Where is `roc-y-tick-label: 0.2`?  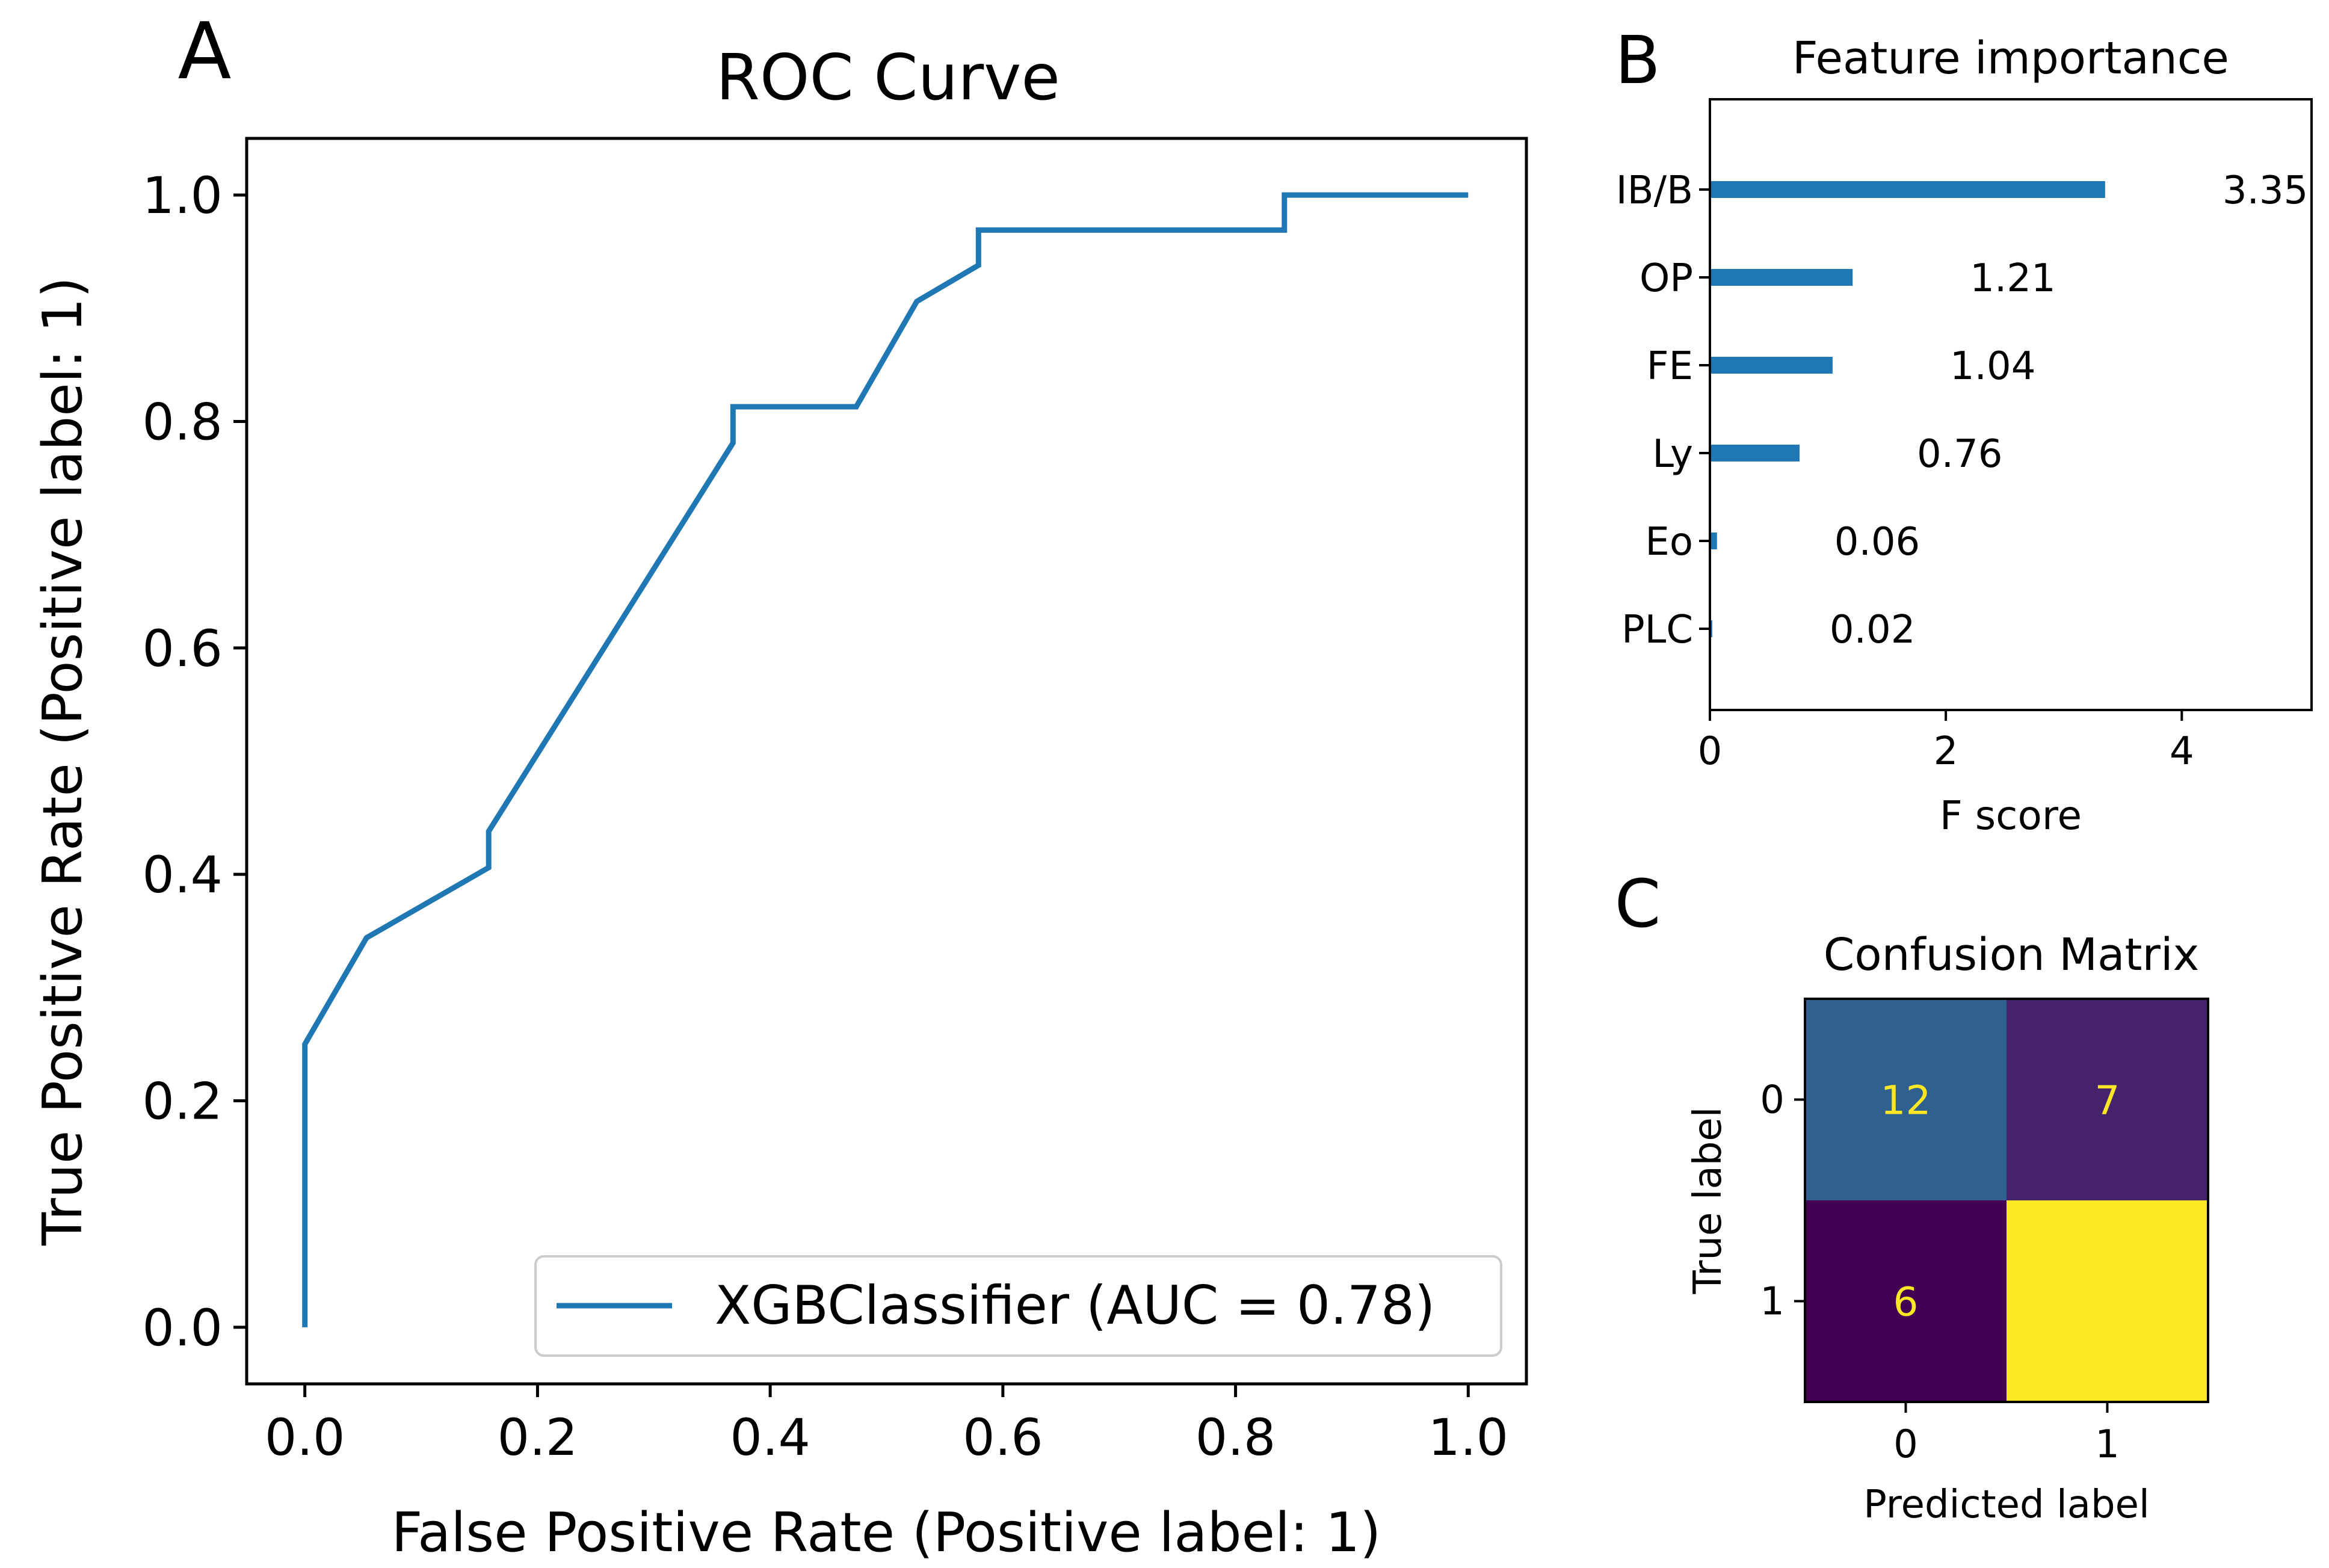
roc-y-tick-label: 0.2 is located at coordinates (182, 1101).